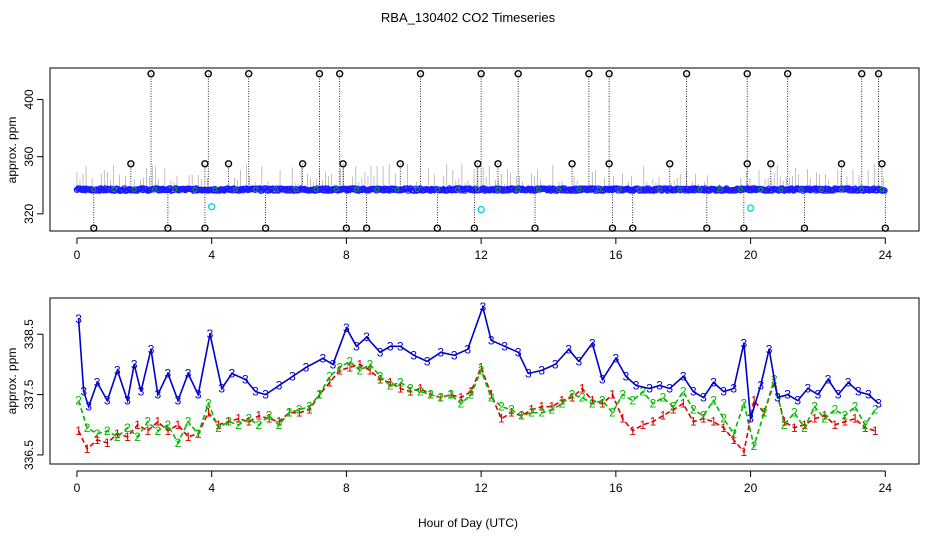 Image resolution: width=936 pixels, height=540 pixels. Describe the element at coordinates (481, 255) in the screenshot. I see `top-x-tick-label: 12` at that location.